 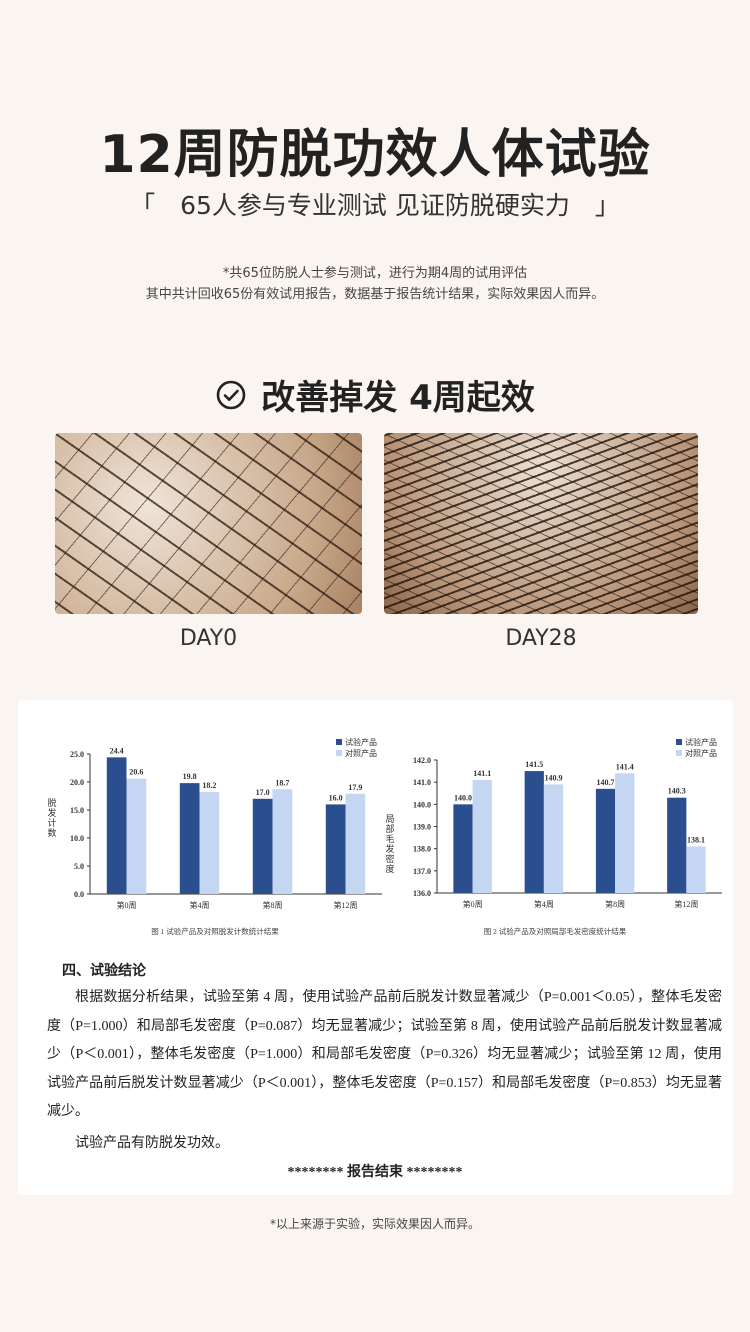 I want to click on note-line-2: 其中共计回收65份有效试用报告，数据基于报告统计结果，实际效果因人而异。, so click(x=375, y=294).